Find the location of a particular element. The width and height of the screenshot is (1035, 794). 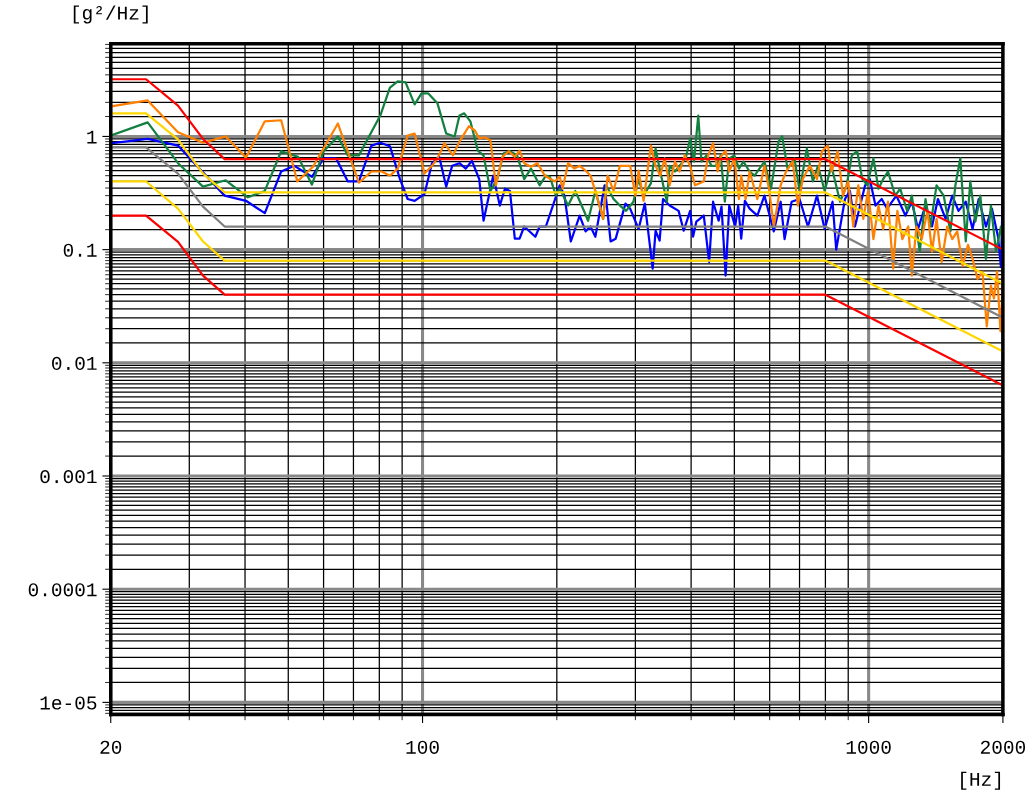

y-tick-label: 0.1 is located at coordinates (80, 250).